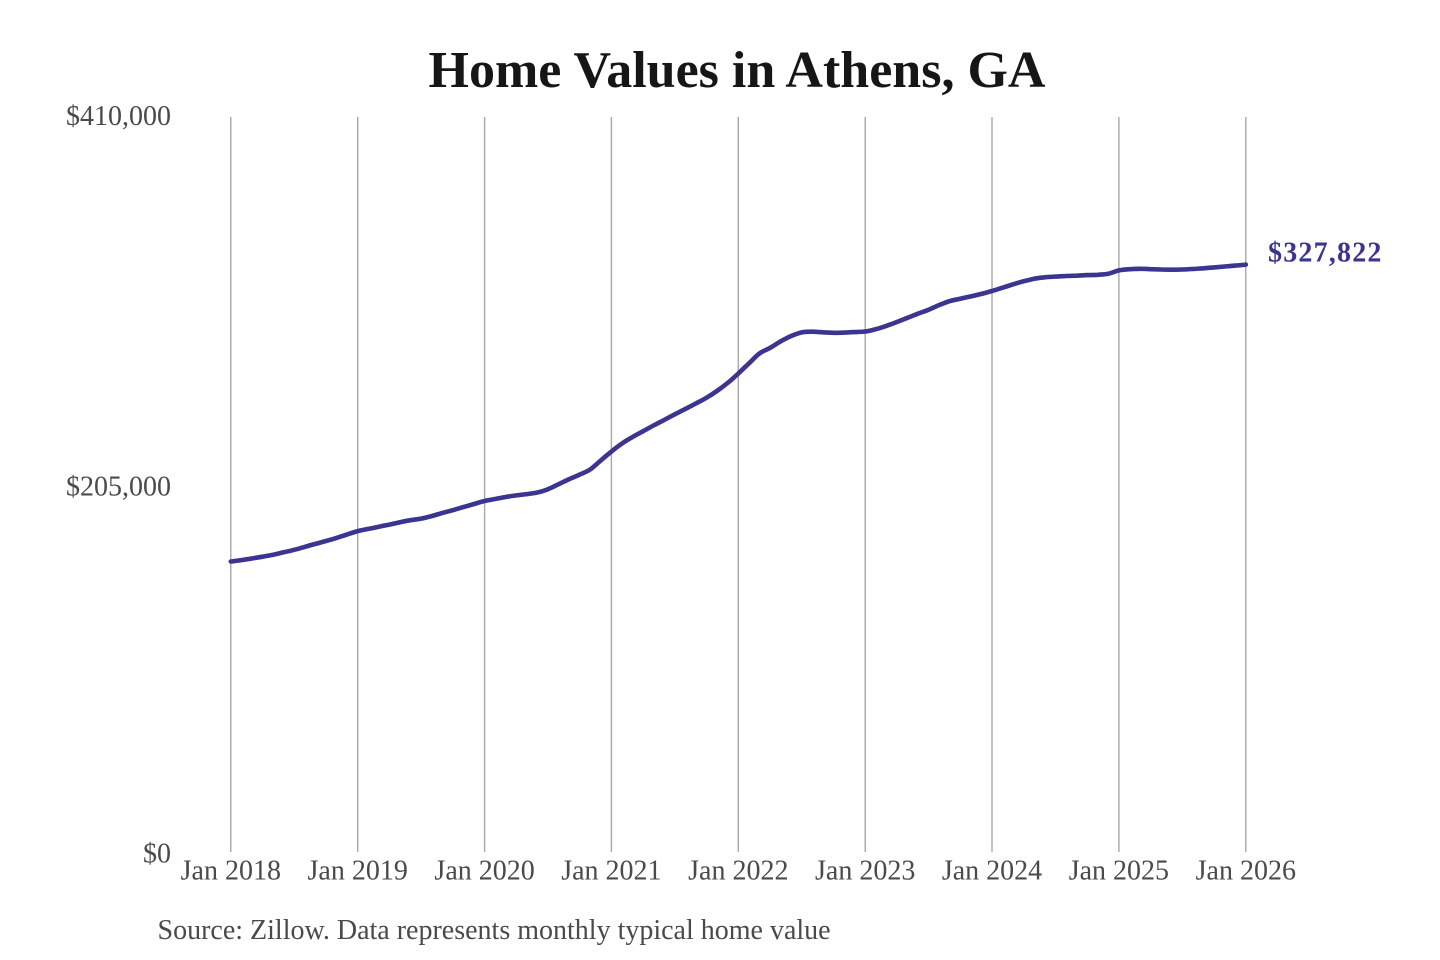  Describe the element at coordinates (1119, 871) in the screenshot. I see `svg-text: Jan 2025` at that location.